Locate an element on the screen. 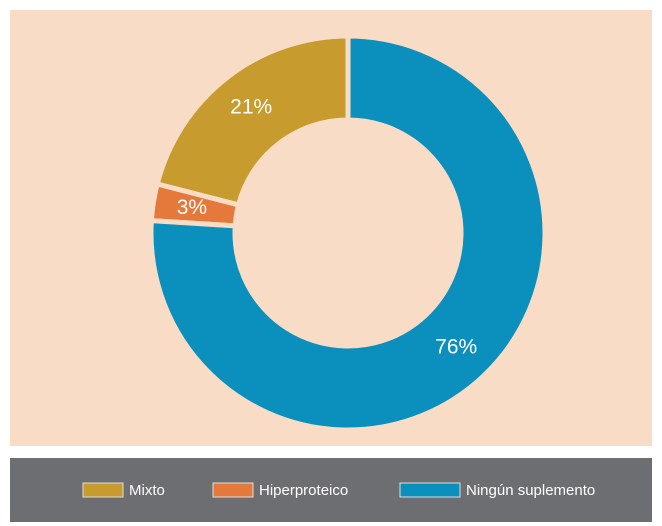 This screenshot has width=662, height=526. slice-label: 3% is located at coordinates (192, 207).